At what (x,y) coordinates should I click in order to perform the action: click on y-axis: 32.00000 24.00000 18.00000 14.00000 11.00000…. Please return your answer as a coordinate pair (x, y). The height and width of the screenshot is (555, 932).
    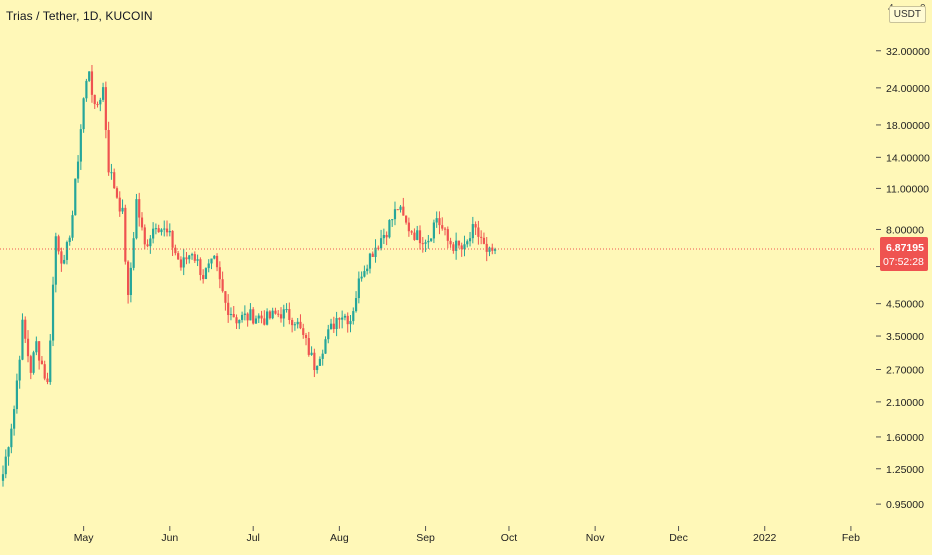
    Looking at the image, I should click on (903, 278).